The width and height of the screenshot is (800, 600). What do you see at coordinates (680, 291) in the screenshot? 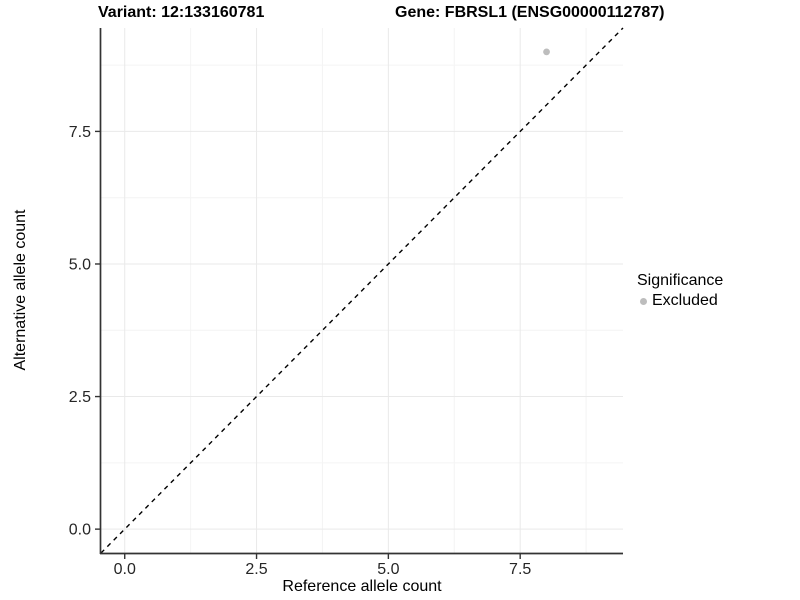
I see `legend: Significance Excluded` at bounding box center [680, 291].